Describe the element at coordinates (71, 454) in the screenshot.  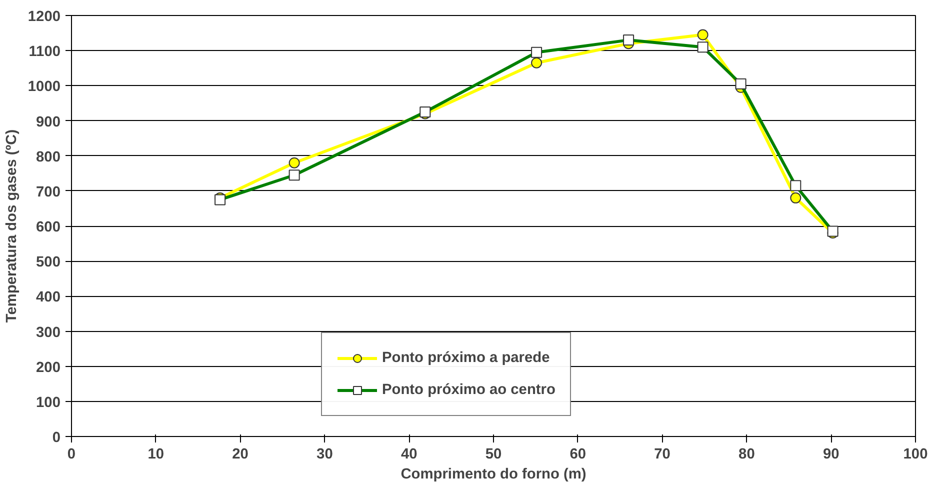
I see `x-tick-label: 0` at that location.